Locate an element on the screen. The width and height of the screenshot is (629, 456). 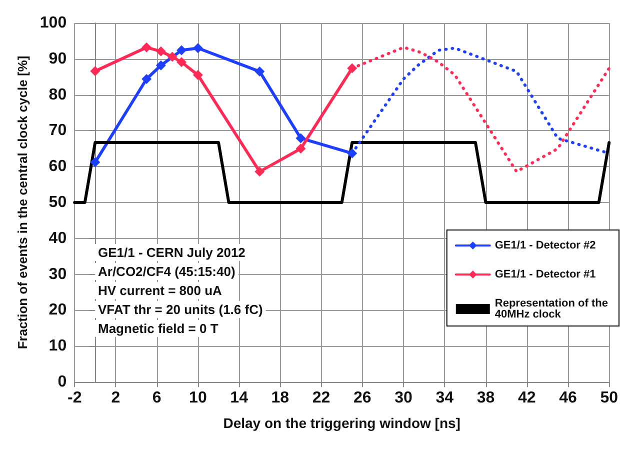
y-tick-label: 10 is located at coordinates (57, 346).